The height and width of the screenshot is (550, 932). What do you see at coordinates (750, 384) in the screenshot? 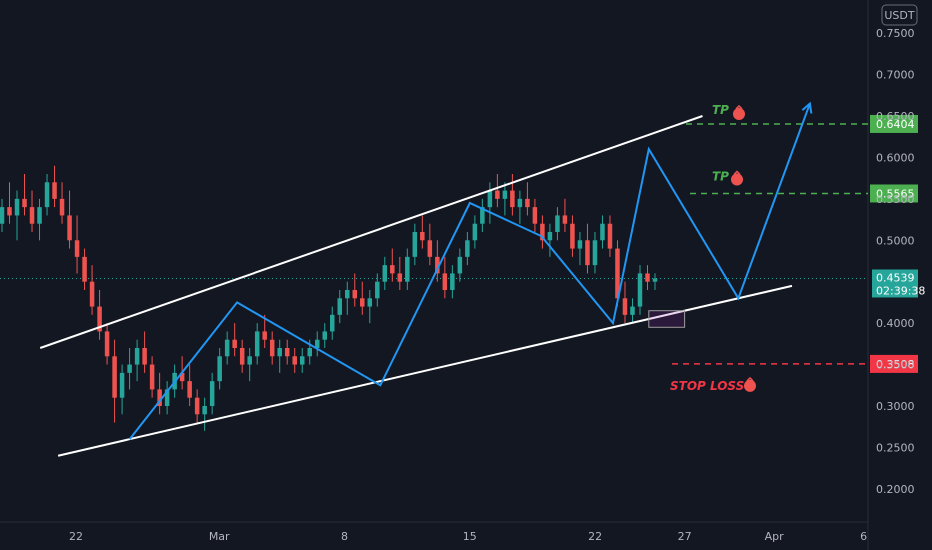
I see `stop-icon` at bounding box center [750, 384].